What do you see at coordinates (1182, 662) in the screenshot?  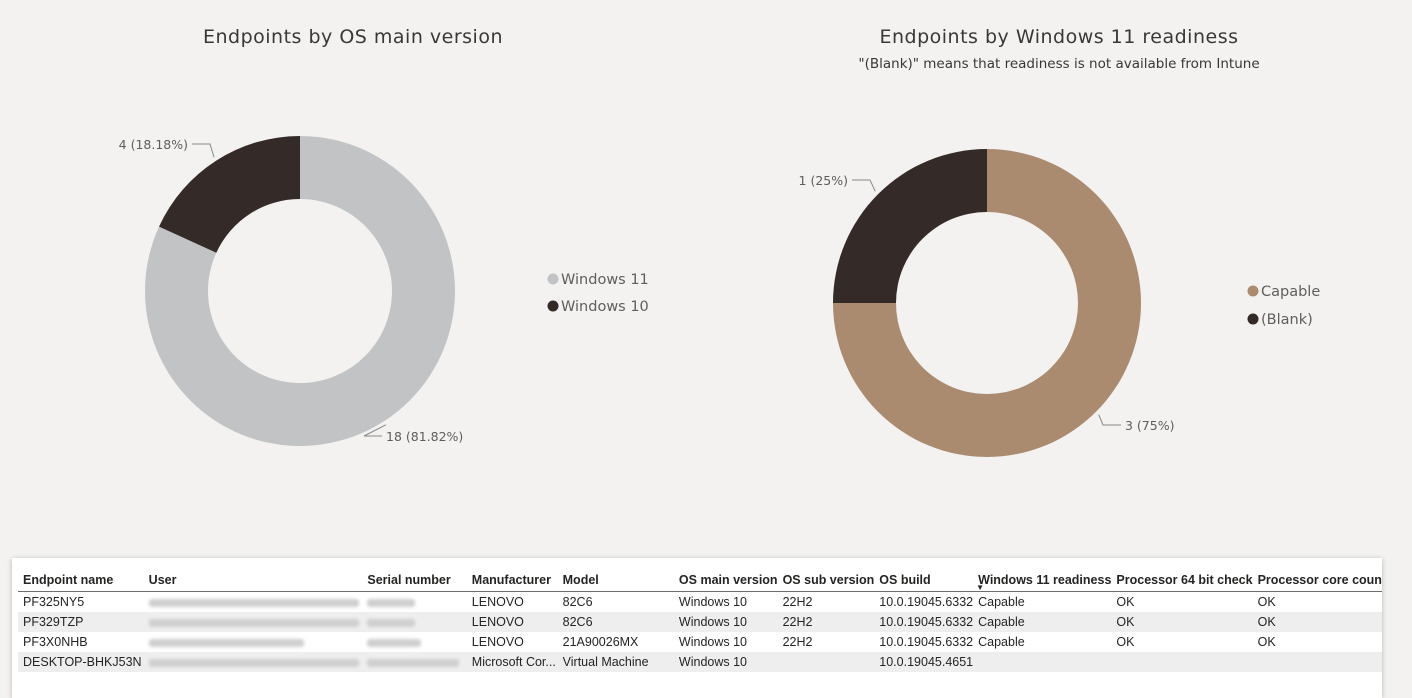 I see `cell-processor-64bit` at bounding box center [1182, 662].